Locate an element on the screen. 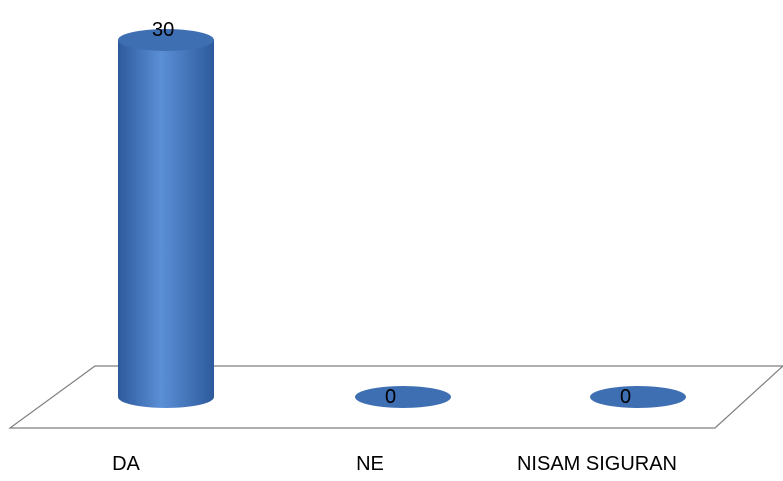 This screenshot has height=481, width=783. category-label-da: DA is located at coordinates (126, 464).